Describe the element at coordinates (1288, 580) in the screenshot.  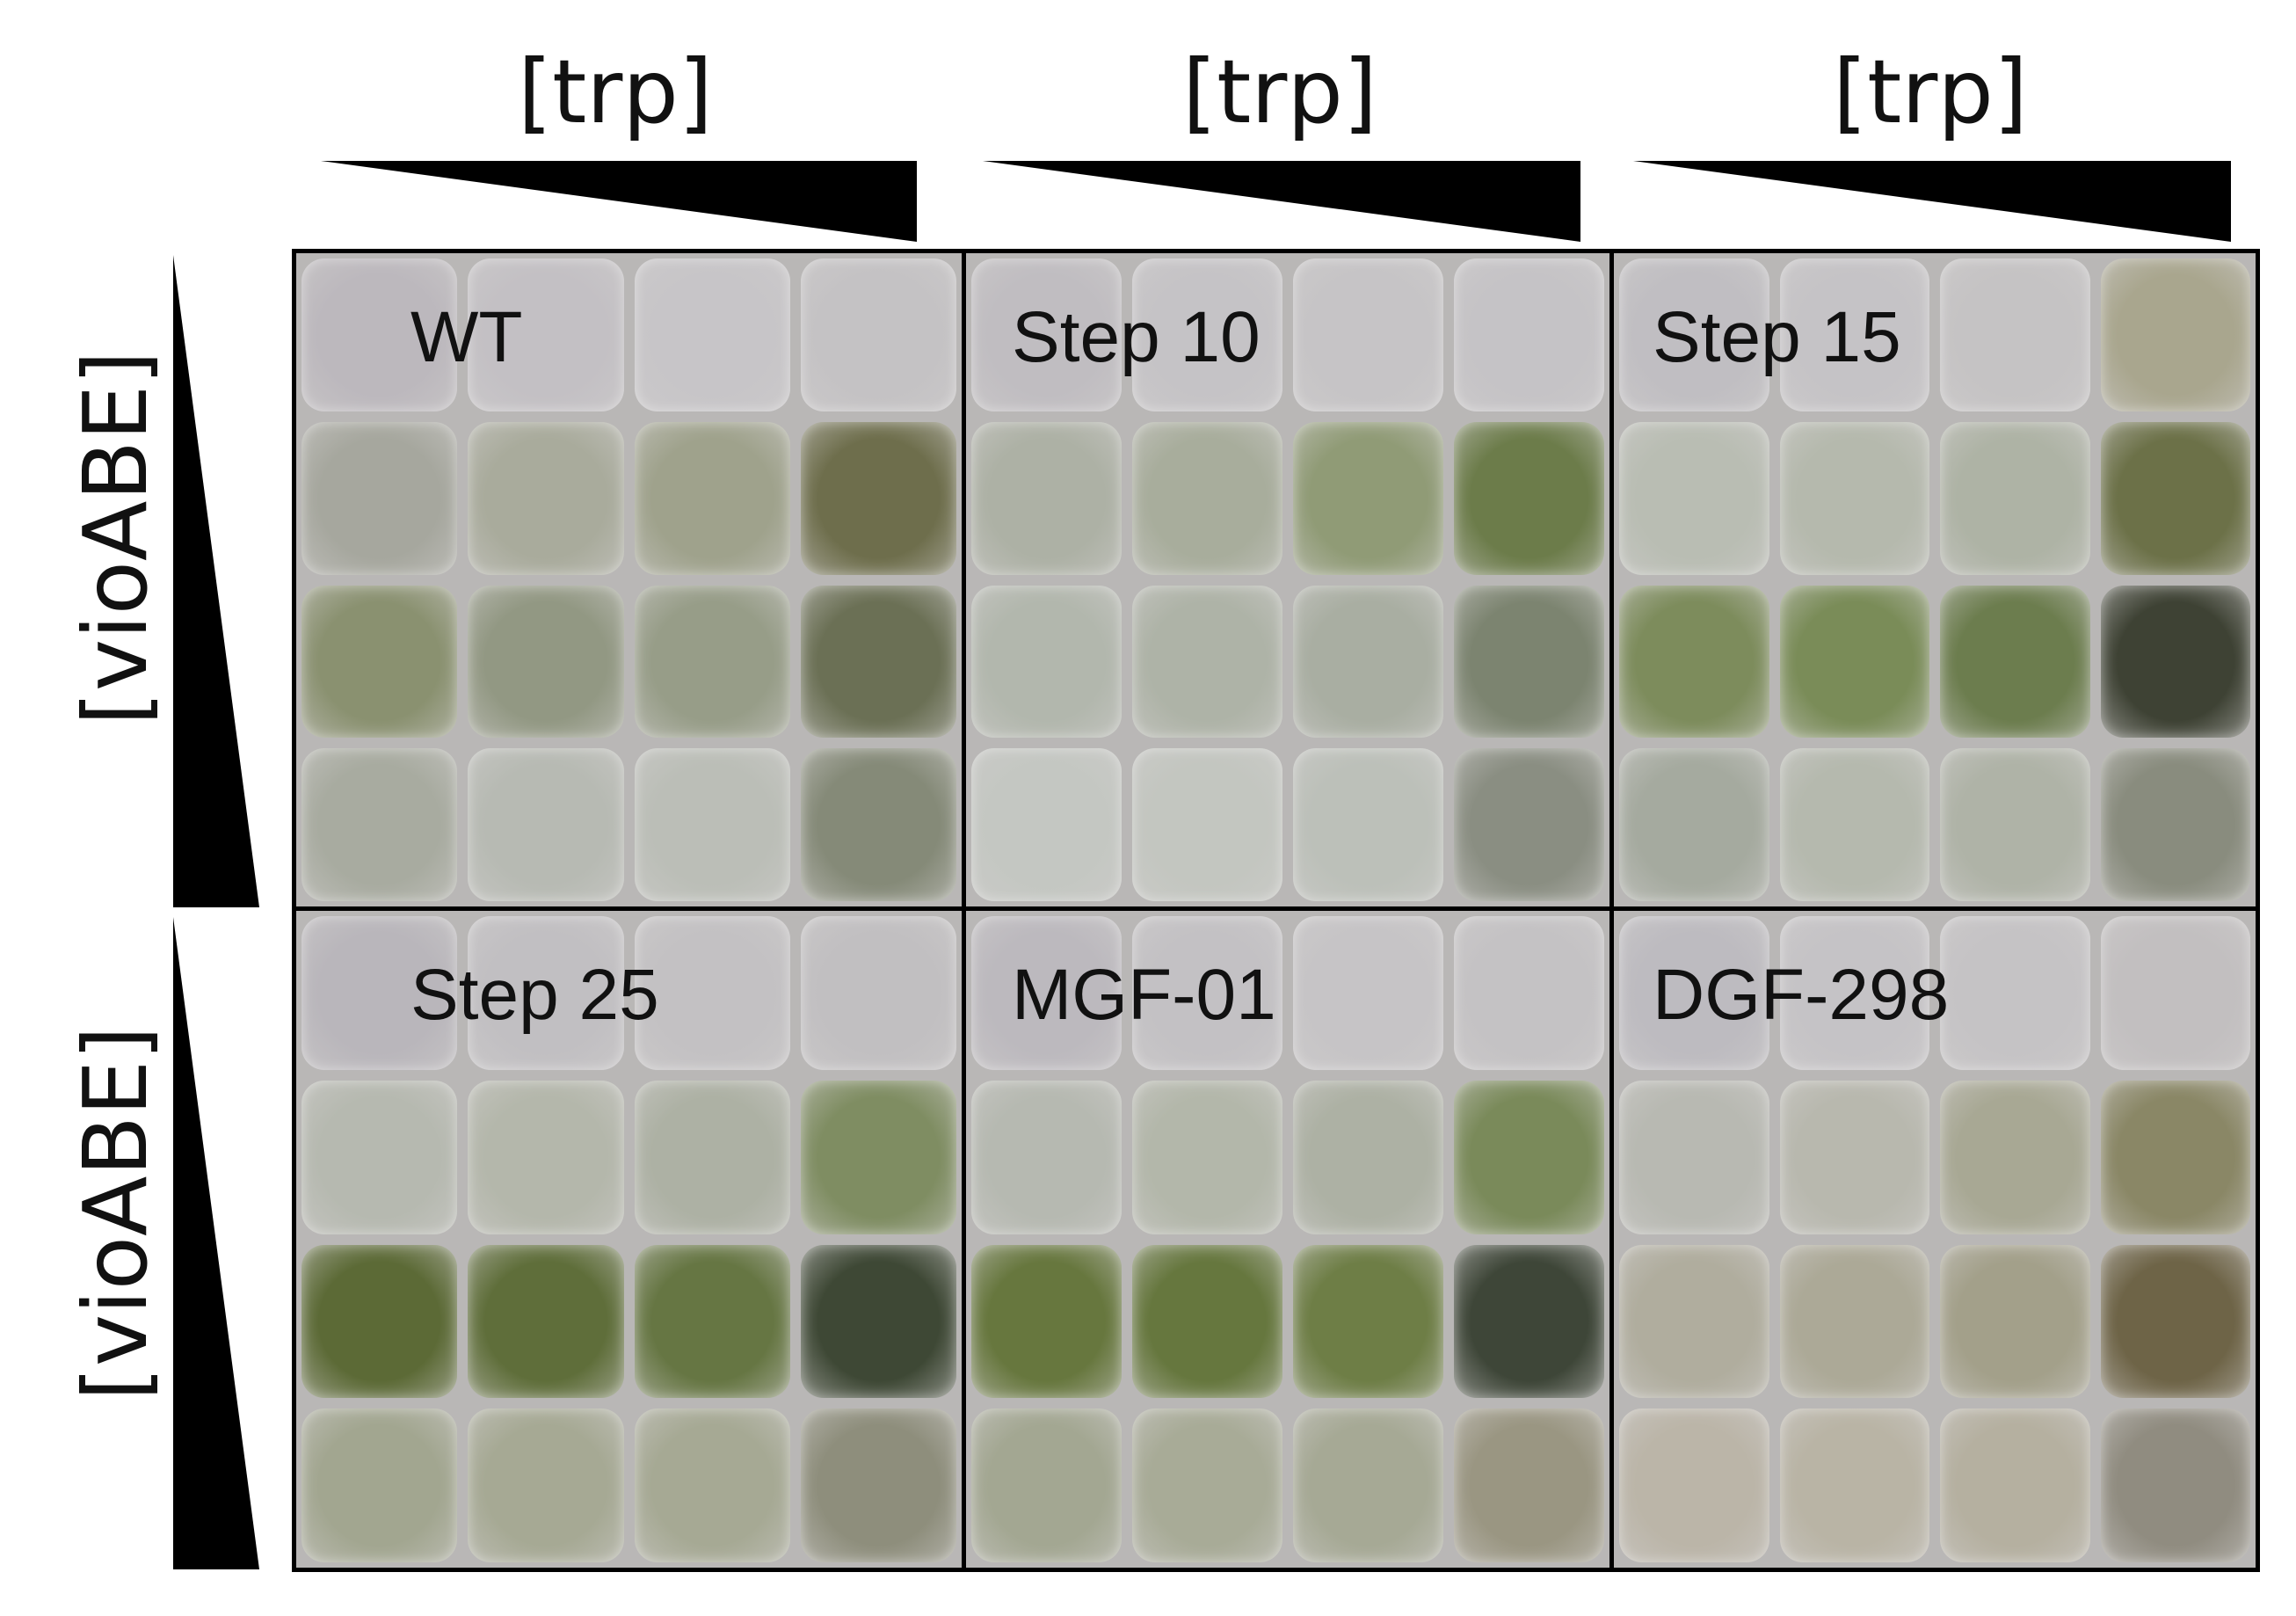
I see `plate-panel: Step 10` at that location.